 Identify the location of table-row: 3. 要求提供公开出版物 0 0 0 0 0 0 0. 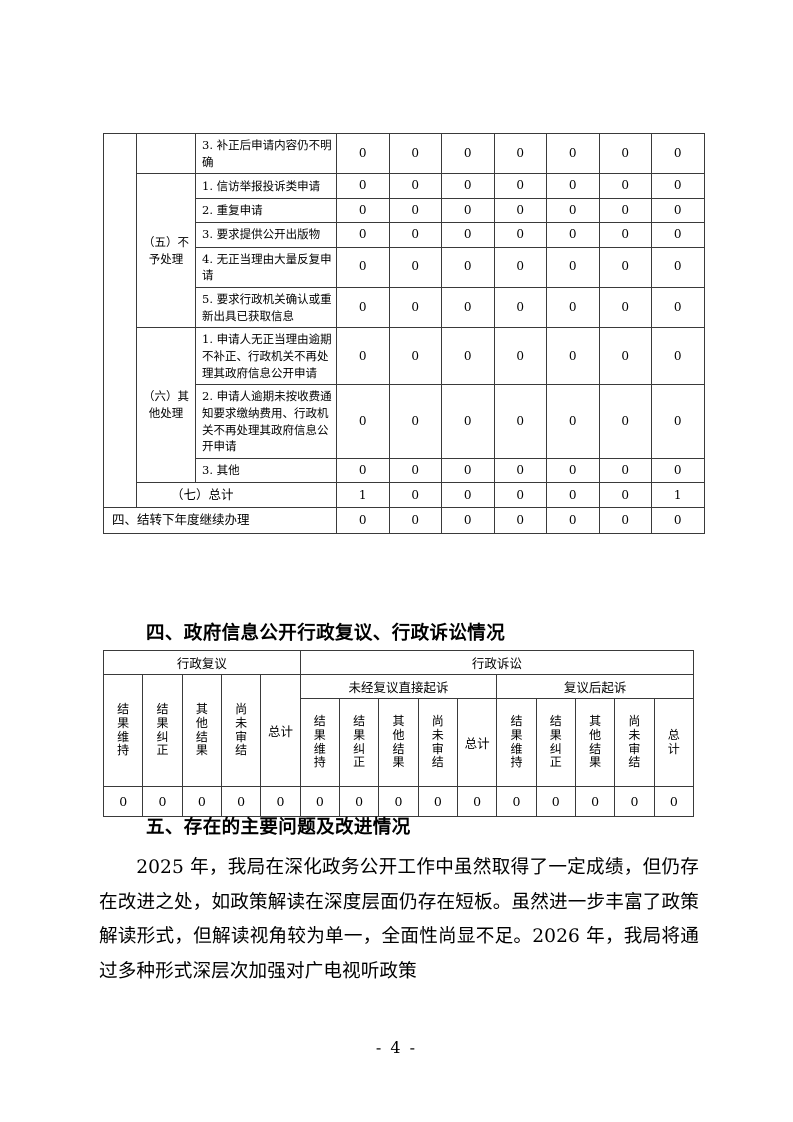
(404, 235).